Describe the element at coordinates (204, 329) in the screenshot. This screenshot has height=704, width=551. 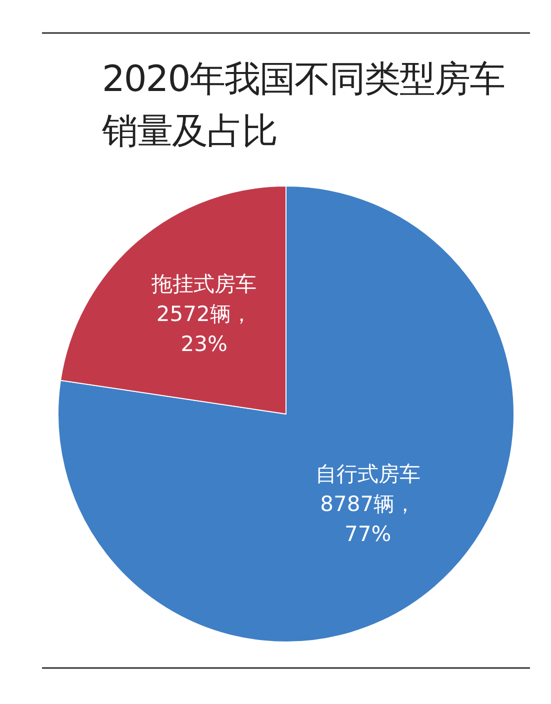
I see `data-label: 2572辆， 23%` at that location.